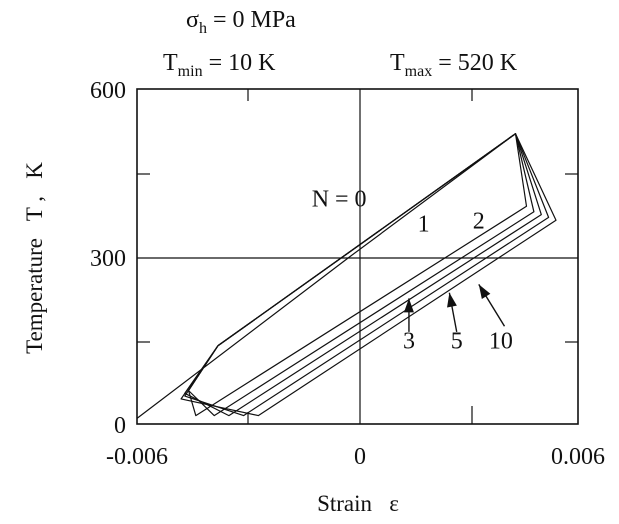 This screenshot has width=619, height=524. Describe the element at coordinates (340, 43) in the screenshot. I see `chart-header: σh = 0 MPa Tmin = 10 K Tmax = 520 K` at that location.